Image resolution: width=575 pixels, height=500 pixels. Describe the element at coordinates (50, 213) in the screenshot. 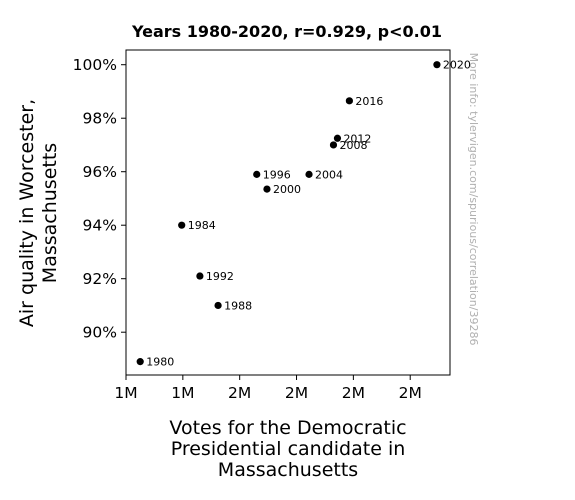

I see `y-axis-label-line: Massachusetts` at that location.